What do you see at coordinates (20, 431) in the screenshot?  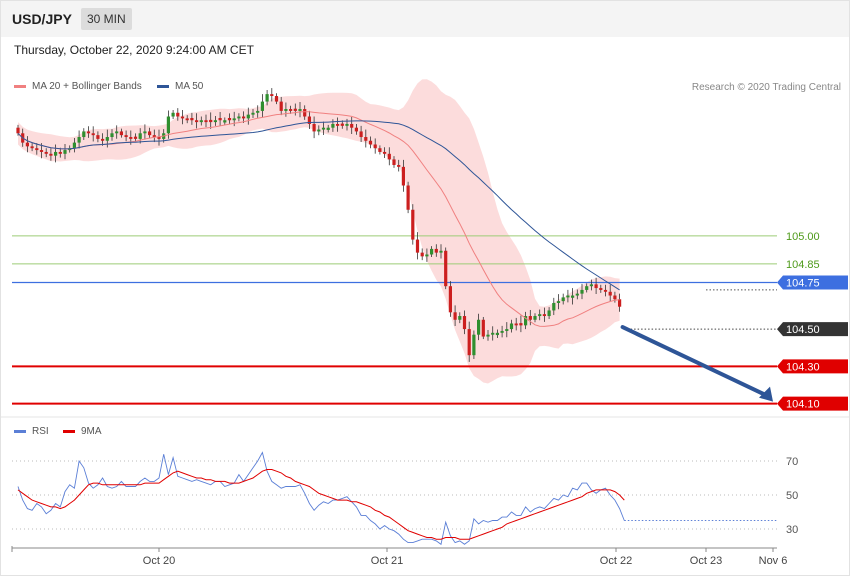 I see `legend-rsi-swatch` at bounding box center [20, 431].